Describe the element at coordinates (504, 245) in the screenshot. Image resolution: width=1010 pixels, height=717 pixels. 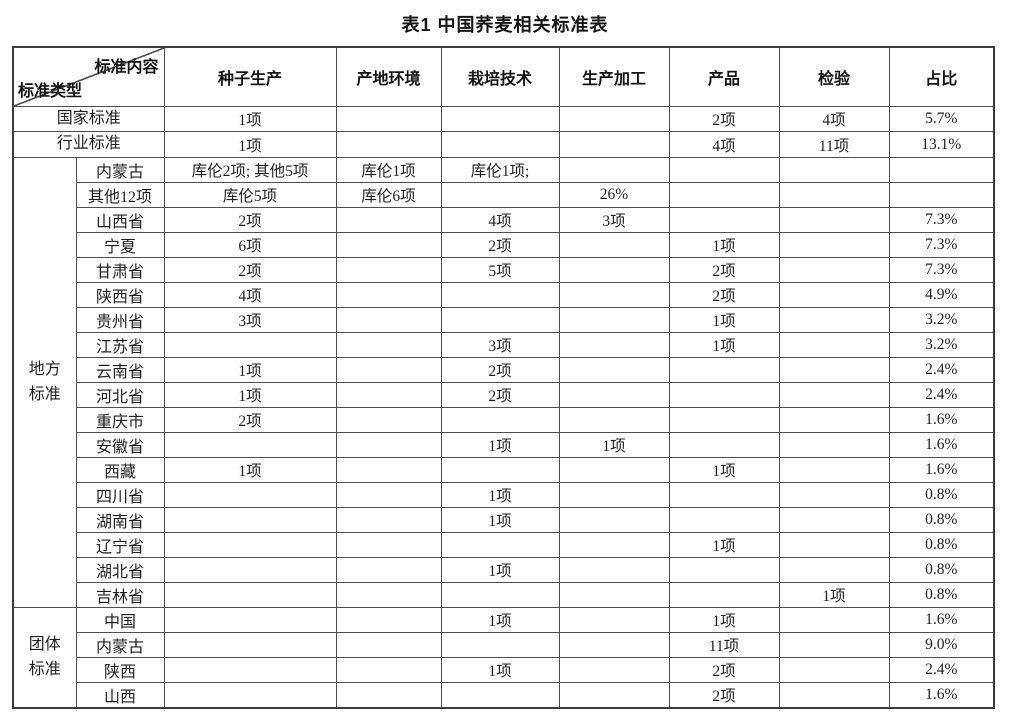
I see `table-row: 宁夏 6项 2项 1项 7.3%` at that location.